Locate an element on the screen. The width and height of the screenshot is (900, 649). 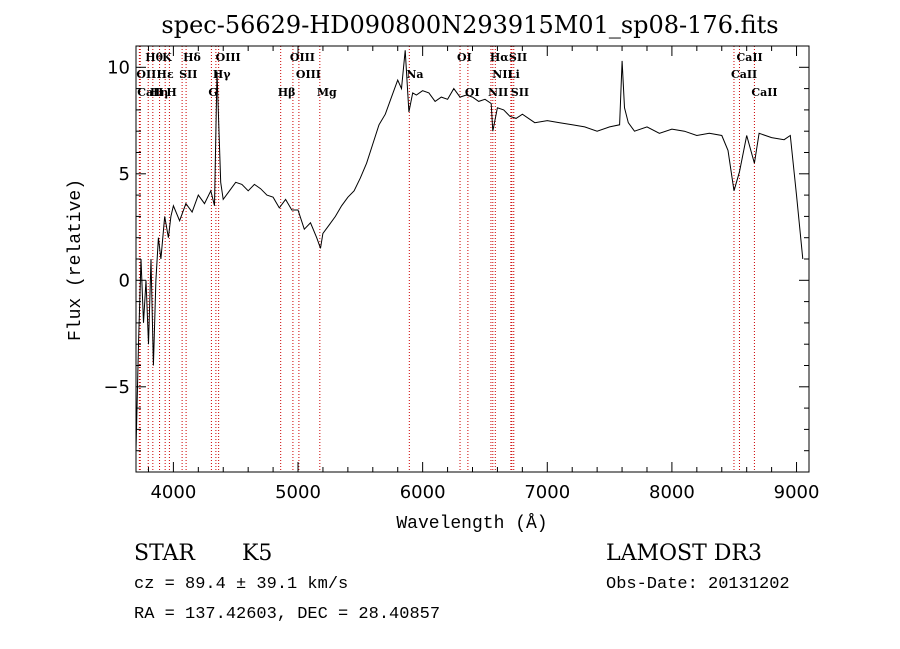
survey-name: LAMOST DR3 is located at coordinates (684, 553).